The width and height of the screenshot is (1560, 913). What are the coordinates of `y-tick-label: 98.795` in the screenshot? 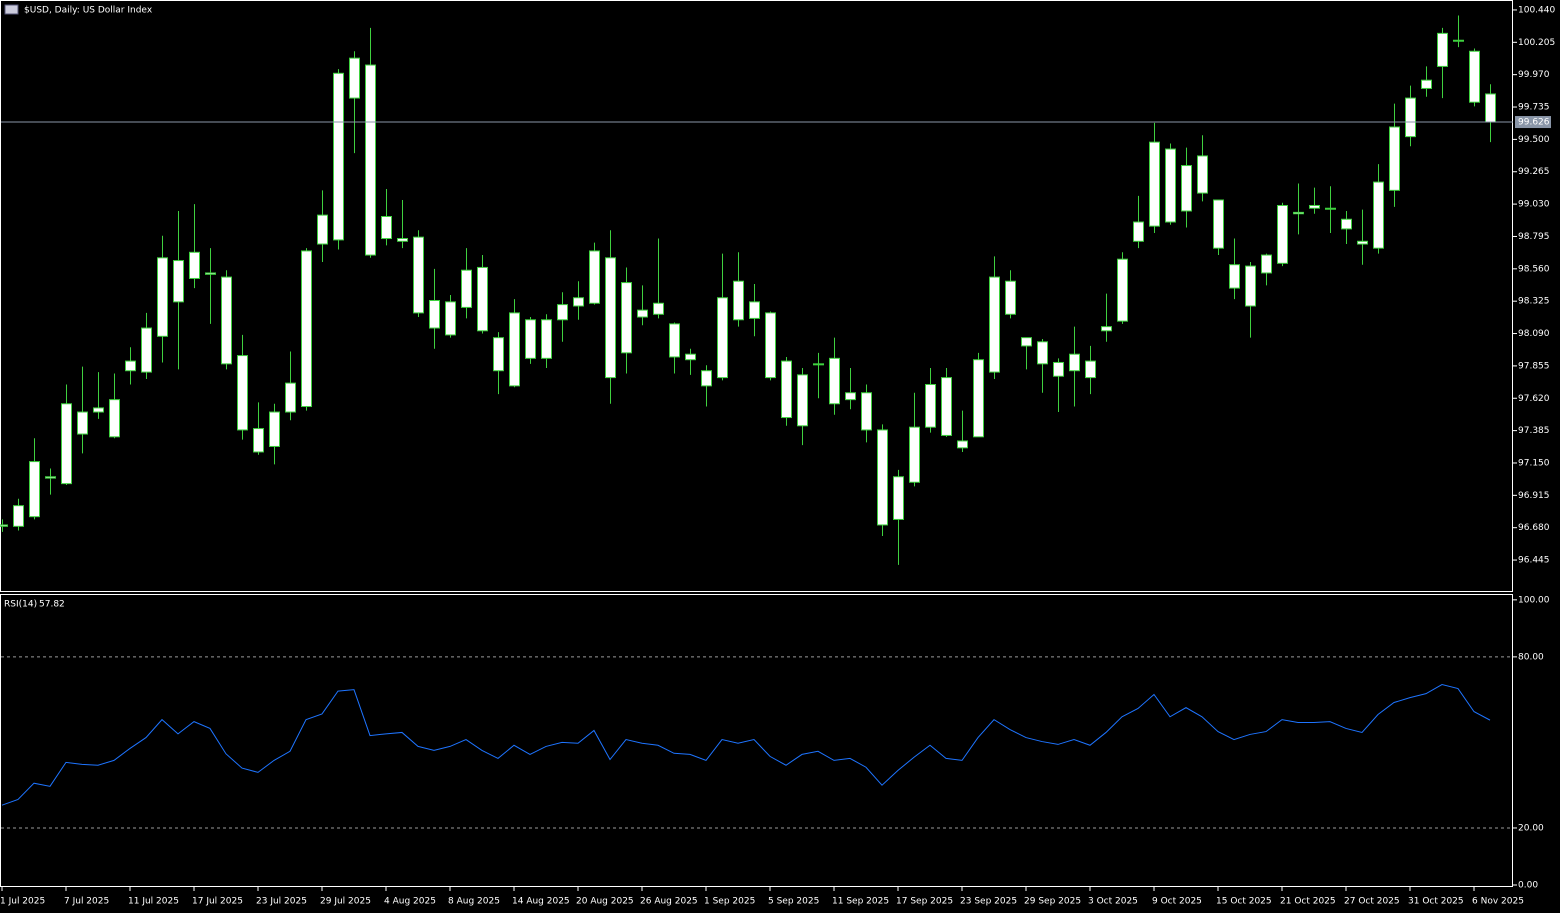 It's located at (1534, 237).